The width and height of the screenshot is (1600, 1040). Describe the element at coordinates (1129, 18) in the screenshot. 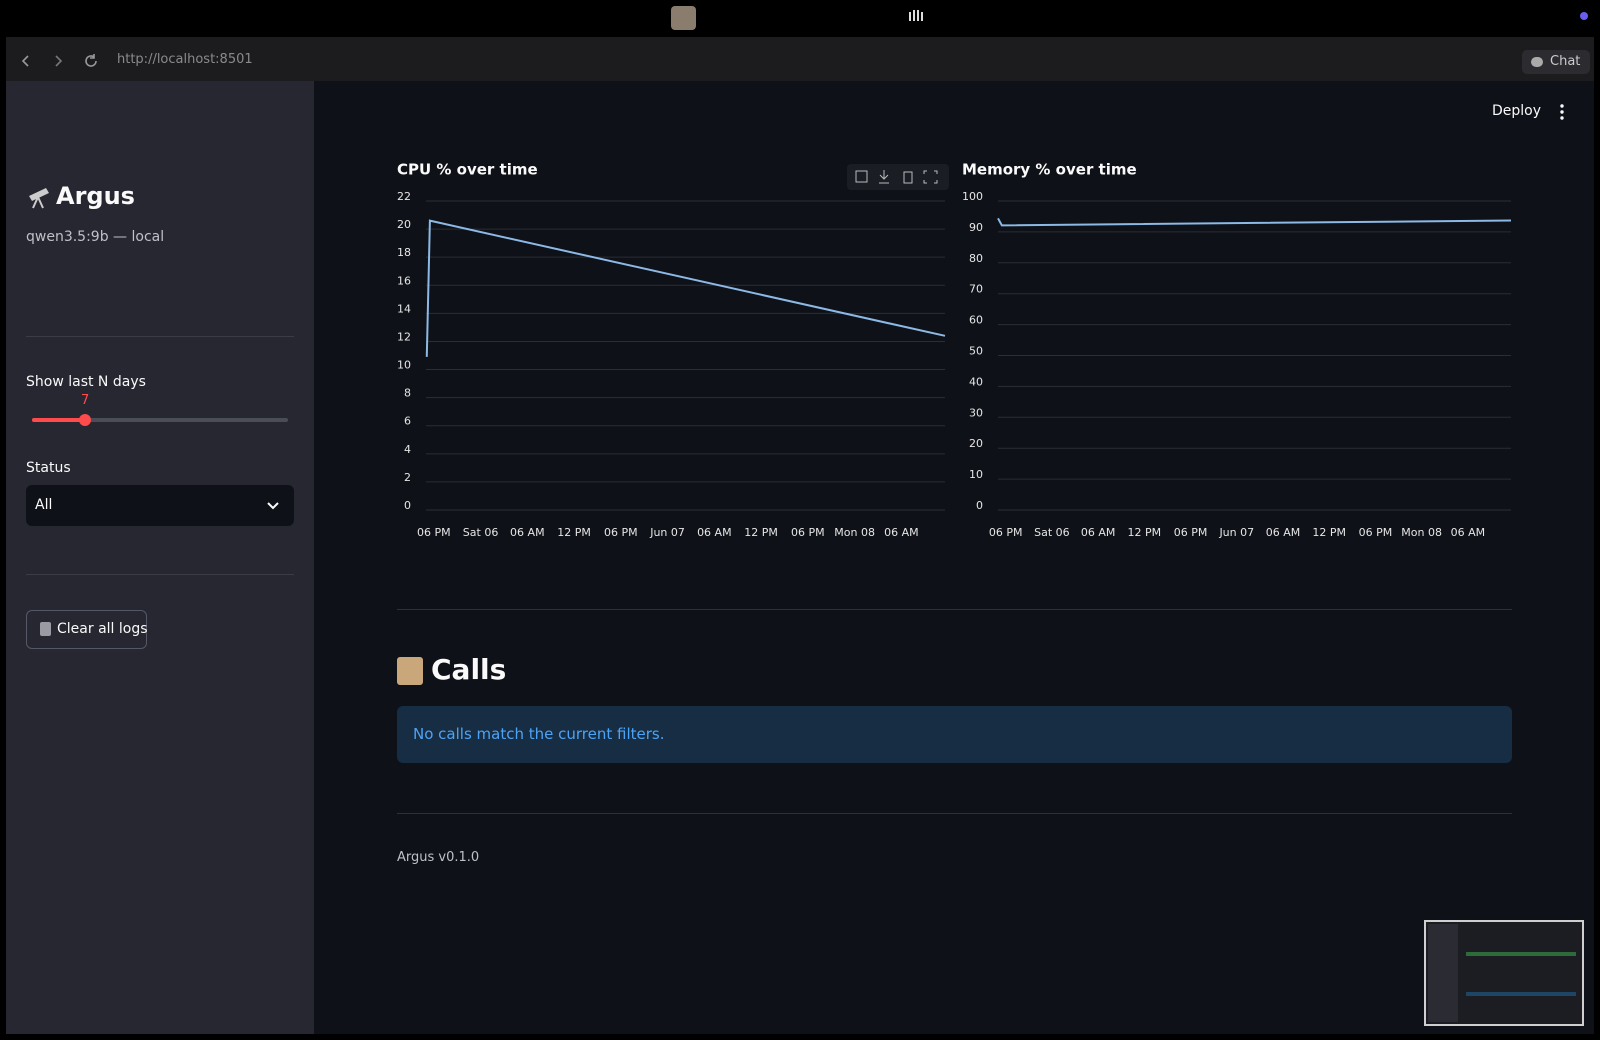

I see `top-bar` at that location.